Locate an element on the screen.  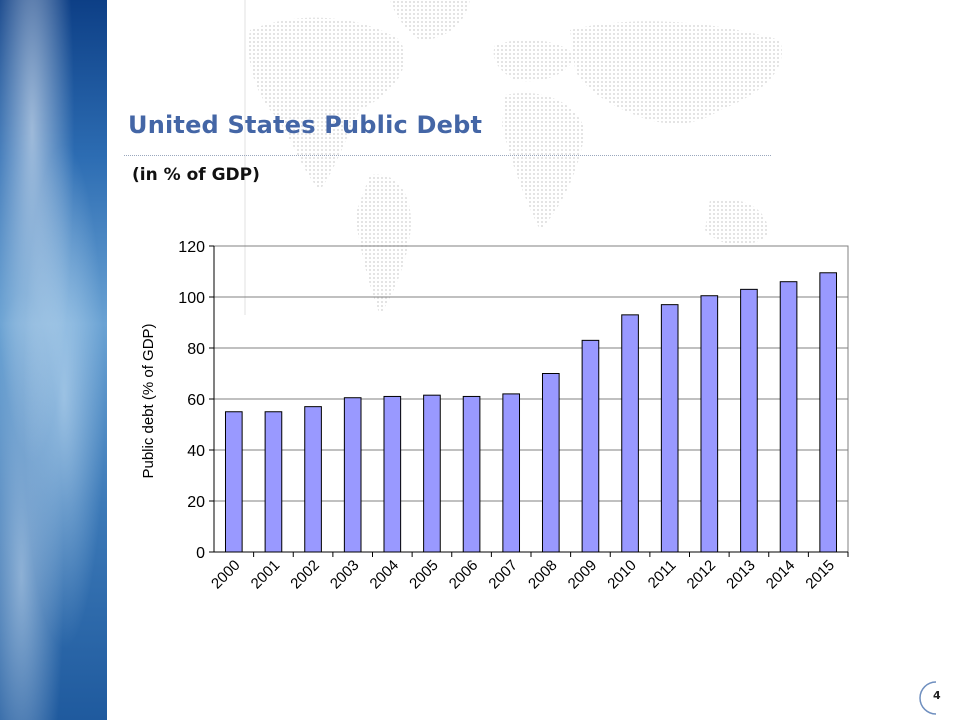
bar-2015 is located at coordinates (828, 412).